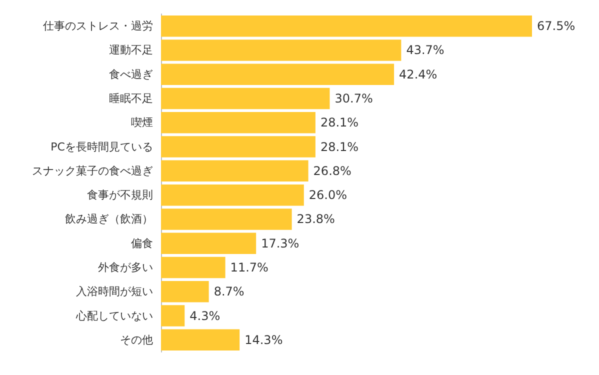 The width and height of the screenshot is (599, 375). Describe the element at coordinates (131, 50) in the screenshot. I see `y-tick-label: 運動不足` at that location.